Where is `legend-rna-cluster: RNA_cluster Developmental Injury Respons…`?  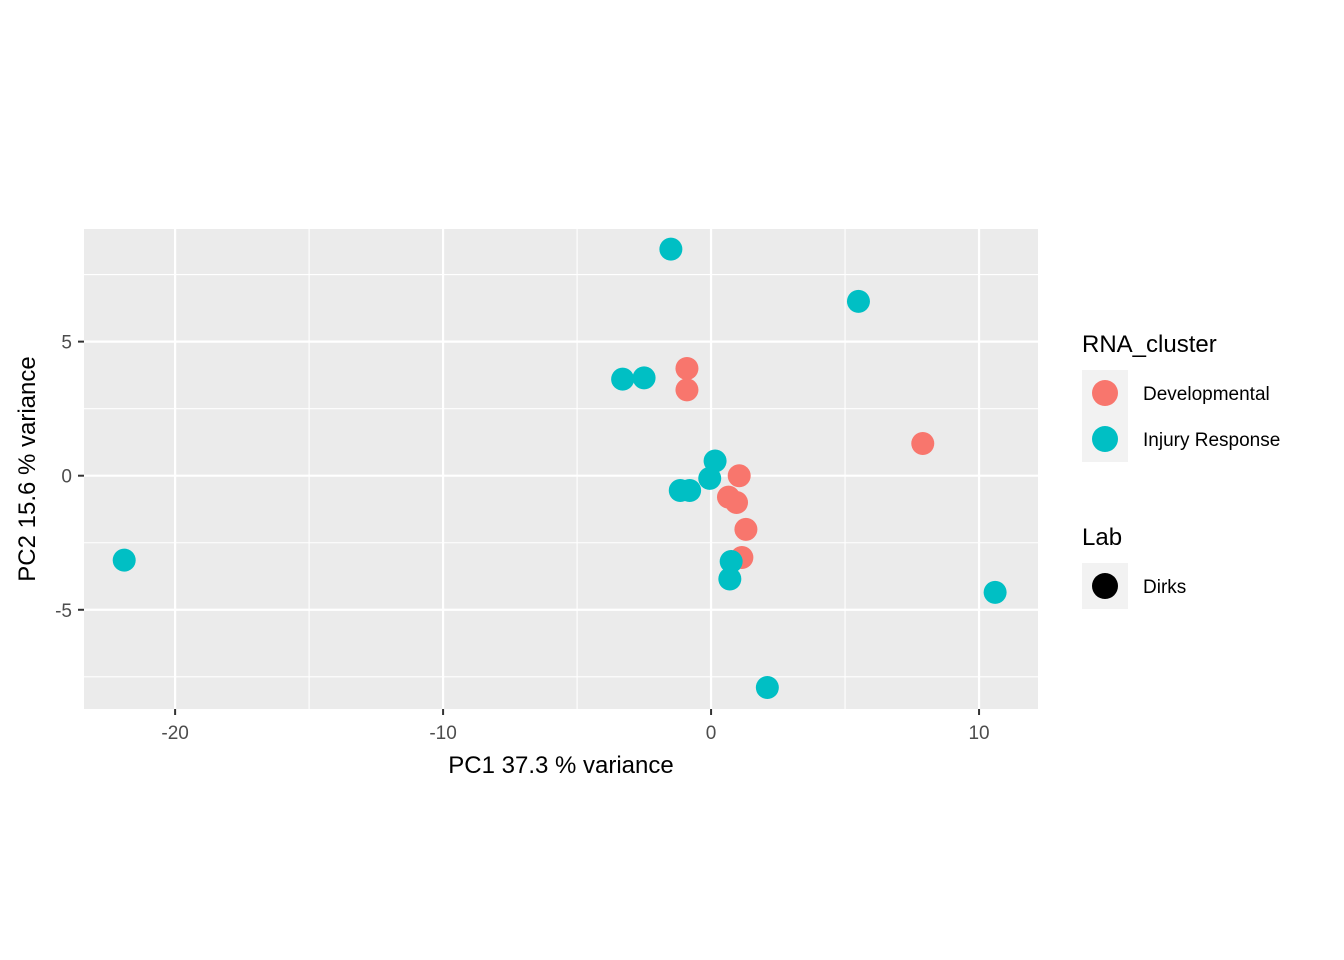
legend-rna-cluster: RNA_cluster Developmental Injury Respons… is located at coordinates (1181, 396).